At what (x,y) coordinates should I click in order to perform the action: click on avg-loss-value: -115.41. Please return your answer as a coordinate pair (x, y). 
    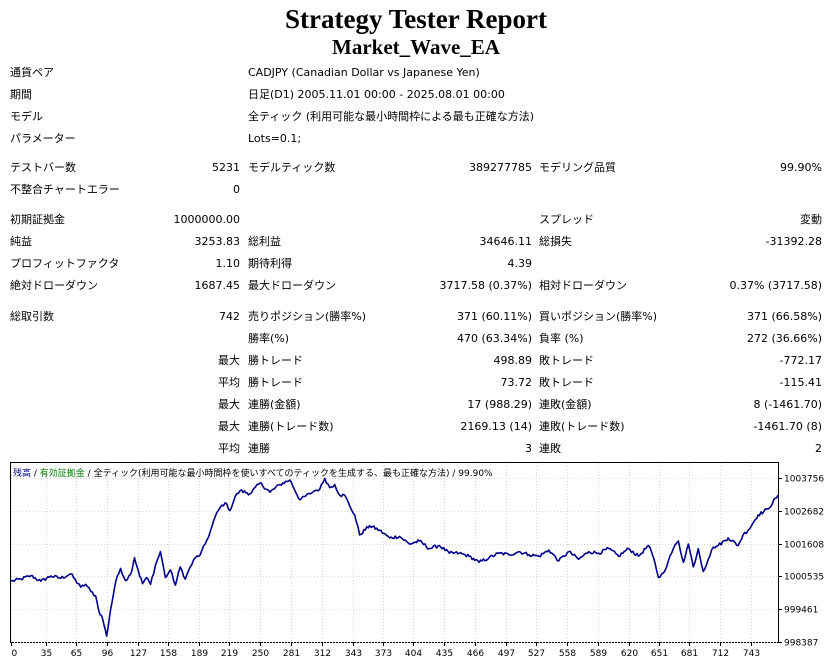
    Looking at the image, I should click on (800, 382).